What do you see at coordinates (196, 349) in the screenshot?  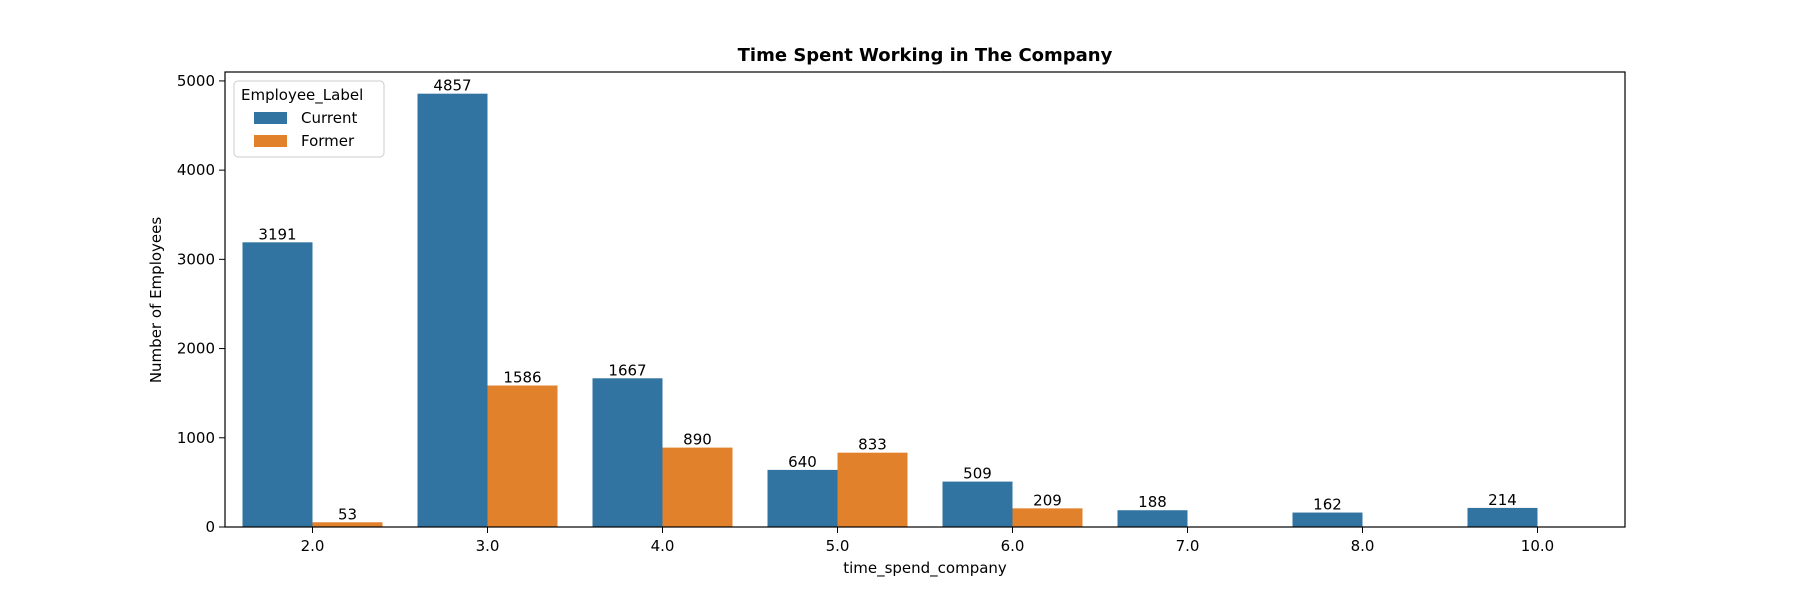 I see `y-tick-label: 2000` at bounding box center [196, 349].